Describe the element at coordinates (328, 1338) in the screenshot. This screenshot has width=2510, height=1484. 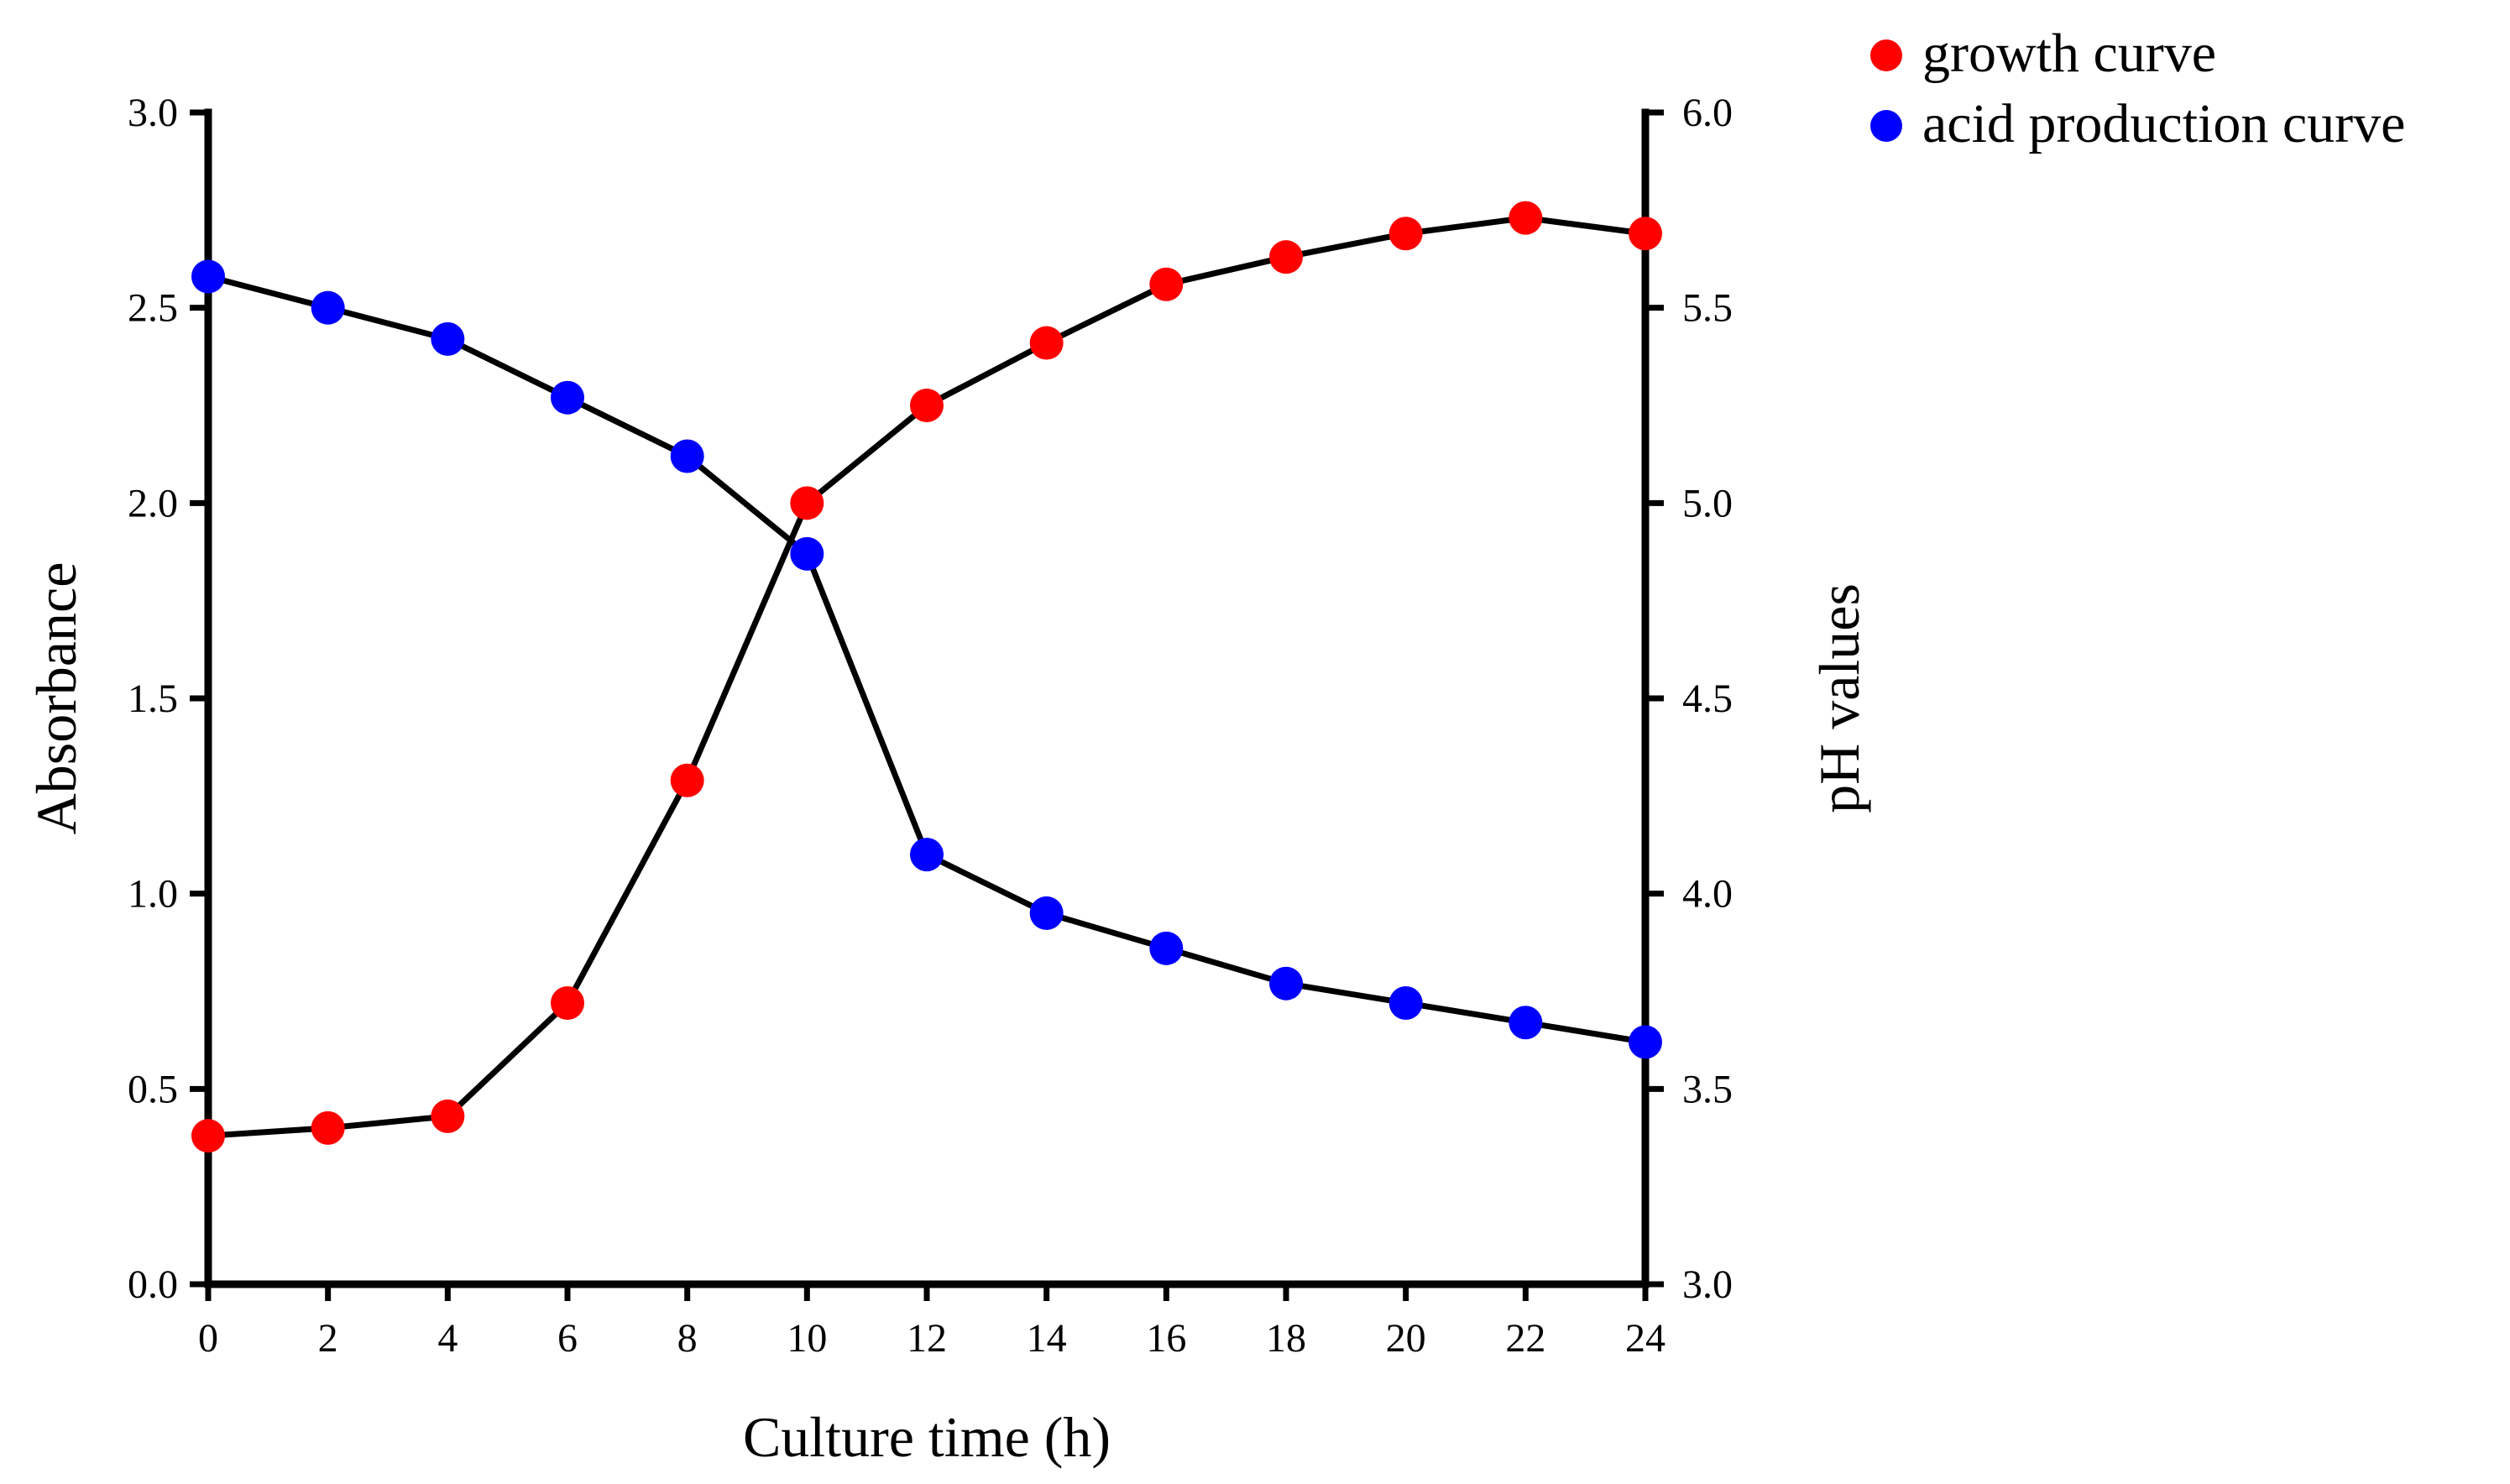
I see `x-tick-label: 2` at that location.